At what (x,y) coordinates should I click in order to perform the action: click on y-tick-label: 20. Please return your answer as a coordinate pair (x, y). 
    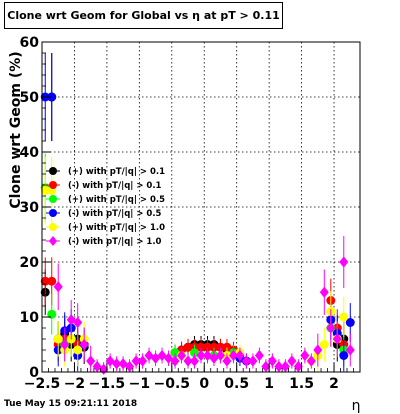
    Looking at the image, I should click on (30, 263).